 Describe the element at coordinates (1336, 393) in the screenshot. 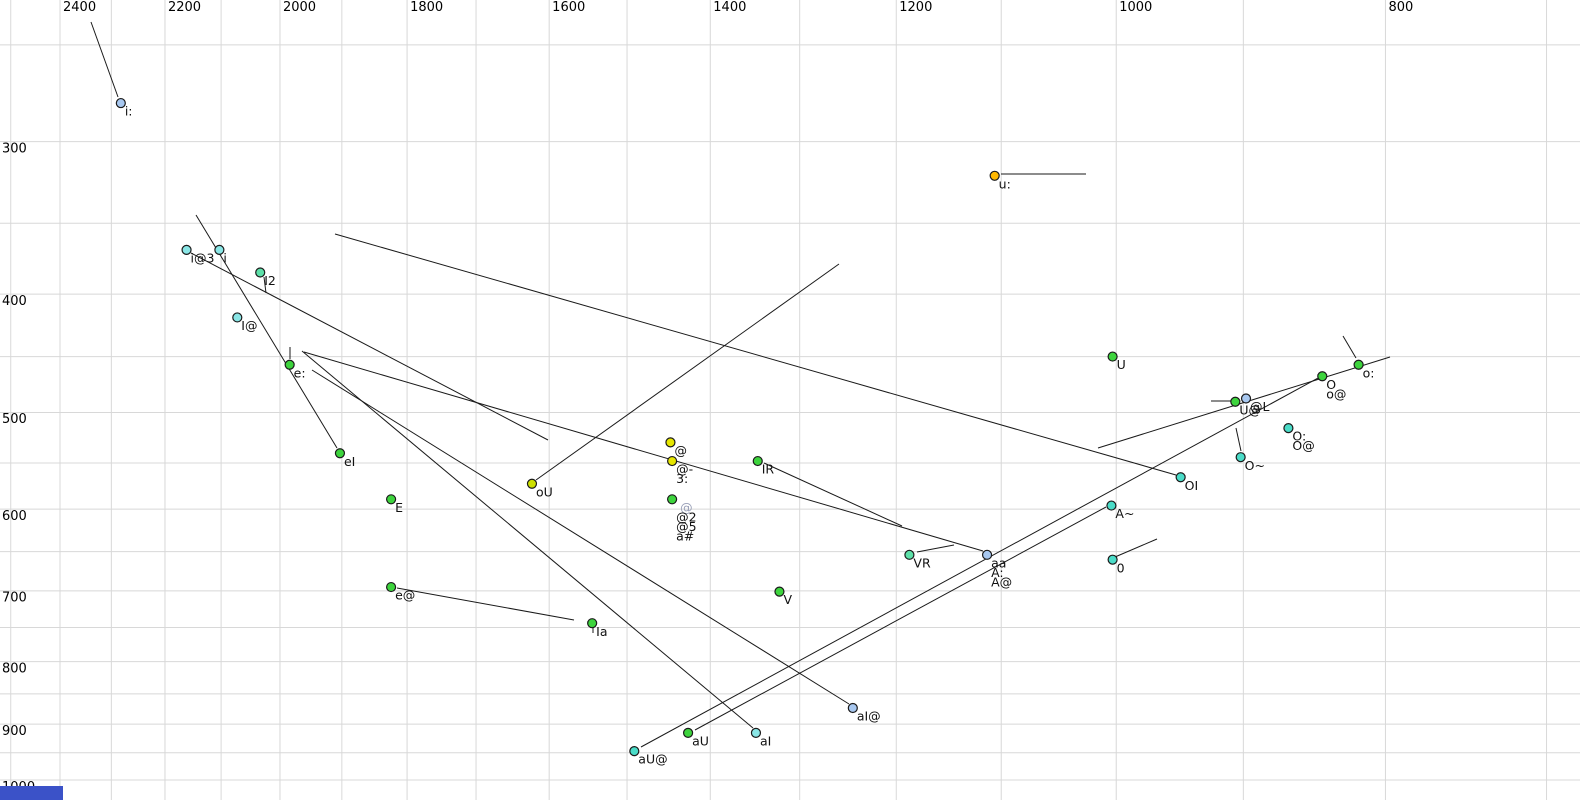

I see `vowel-label-O: o@` at that location.